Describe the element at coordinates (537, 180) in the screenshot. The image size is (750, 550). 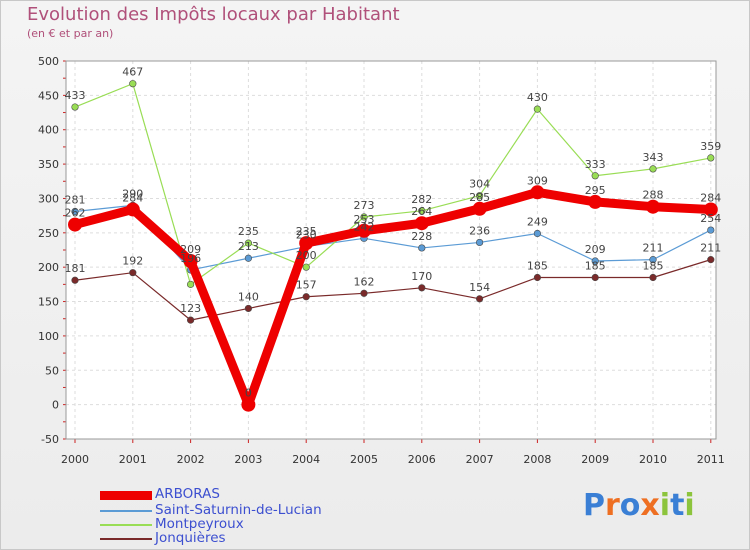
I see `data-label: 309` at that location.